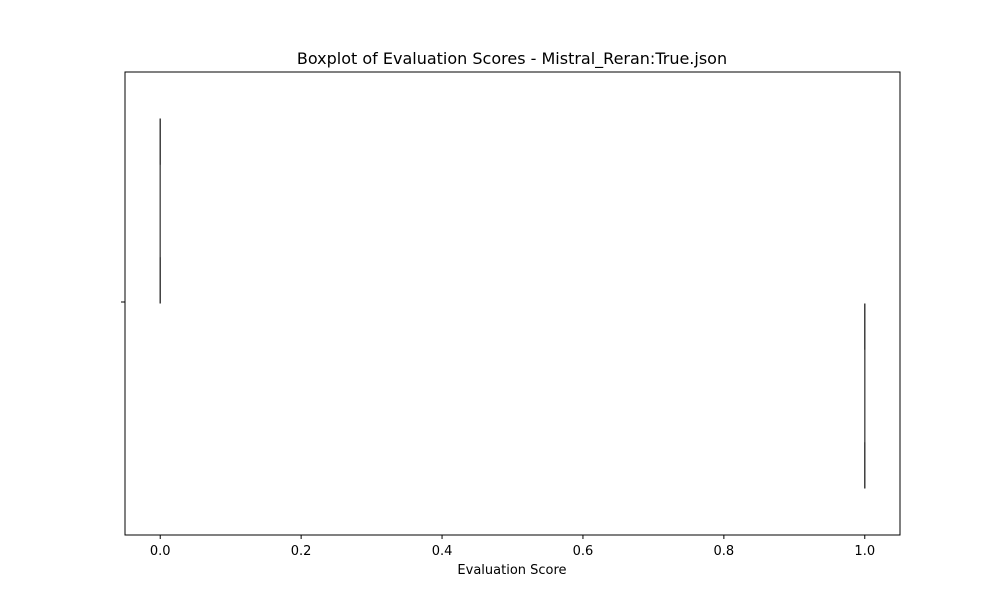 The height and width of the screenshot is (600, 1000). What do you see at coordinates (160, 551) in the screenshot?
I see `x-tick-label: 0.0` at bounding box center [160, 551].